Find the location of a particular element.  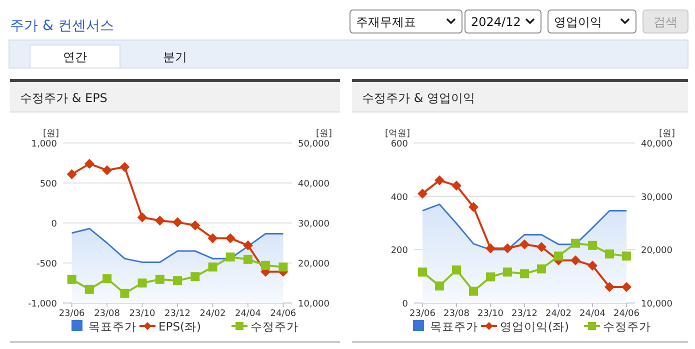

y-tick-label: 1,000 is located at coordinates (44, 145).